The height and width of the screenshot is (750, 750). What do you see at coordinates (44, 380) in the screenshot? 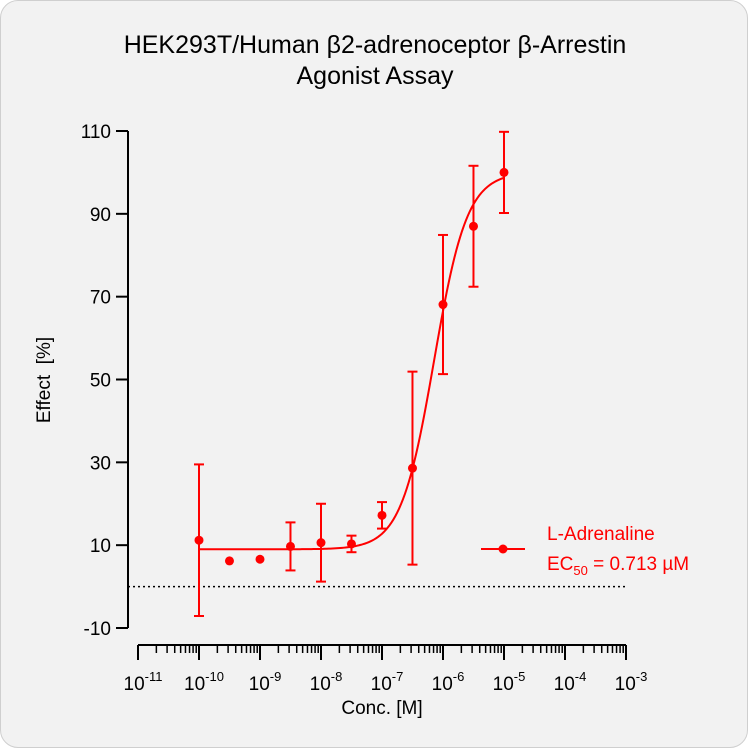
I see `y-axis-label: Effect [%]` at bounding box center [44, 380].